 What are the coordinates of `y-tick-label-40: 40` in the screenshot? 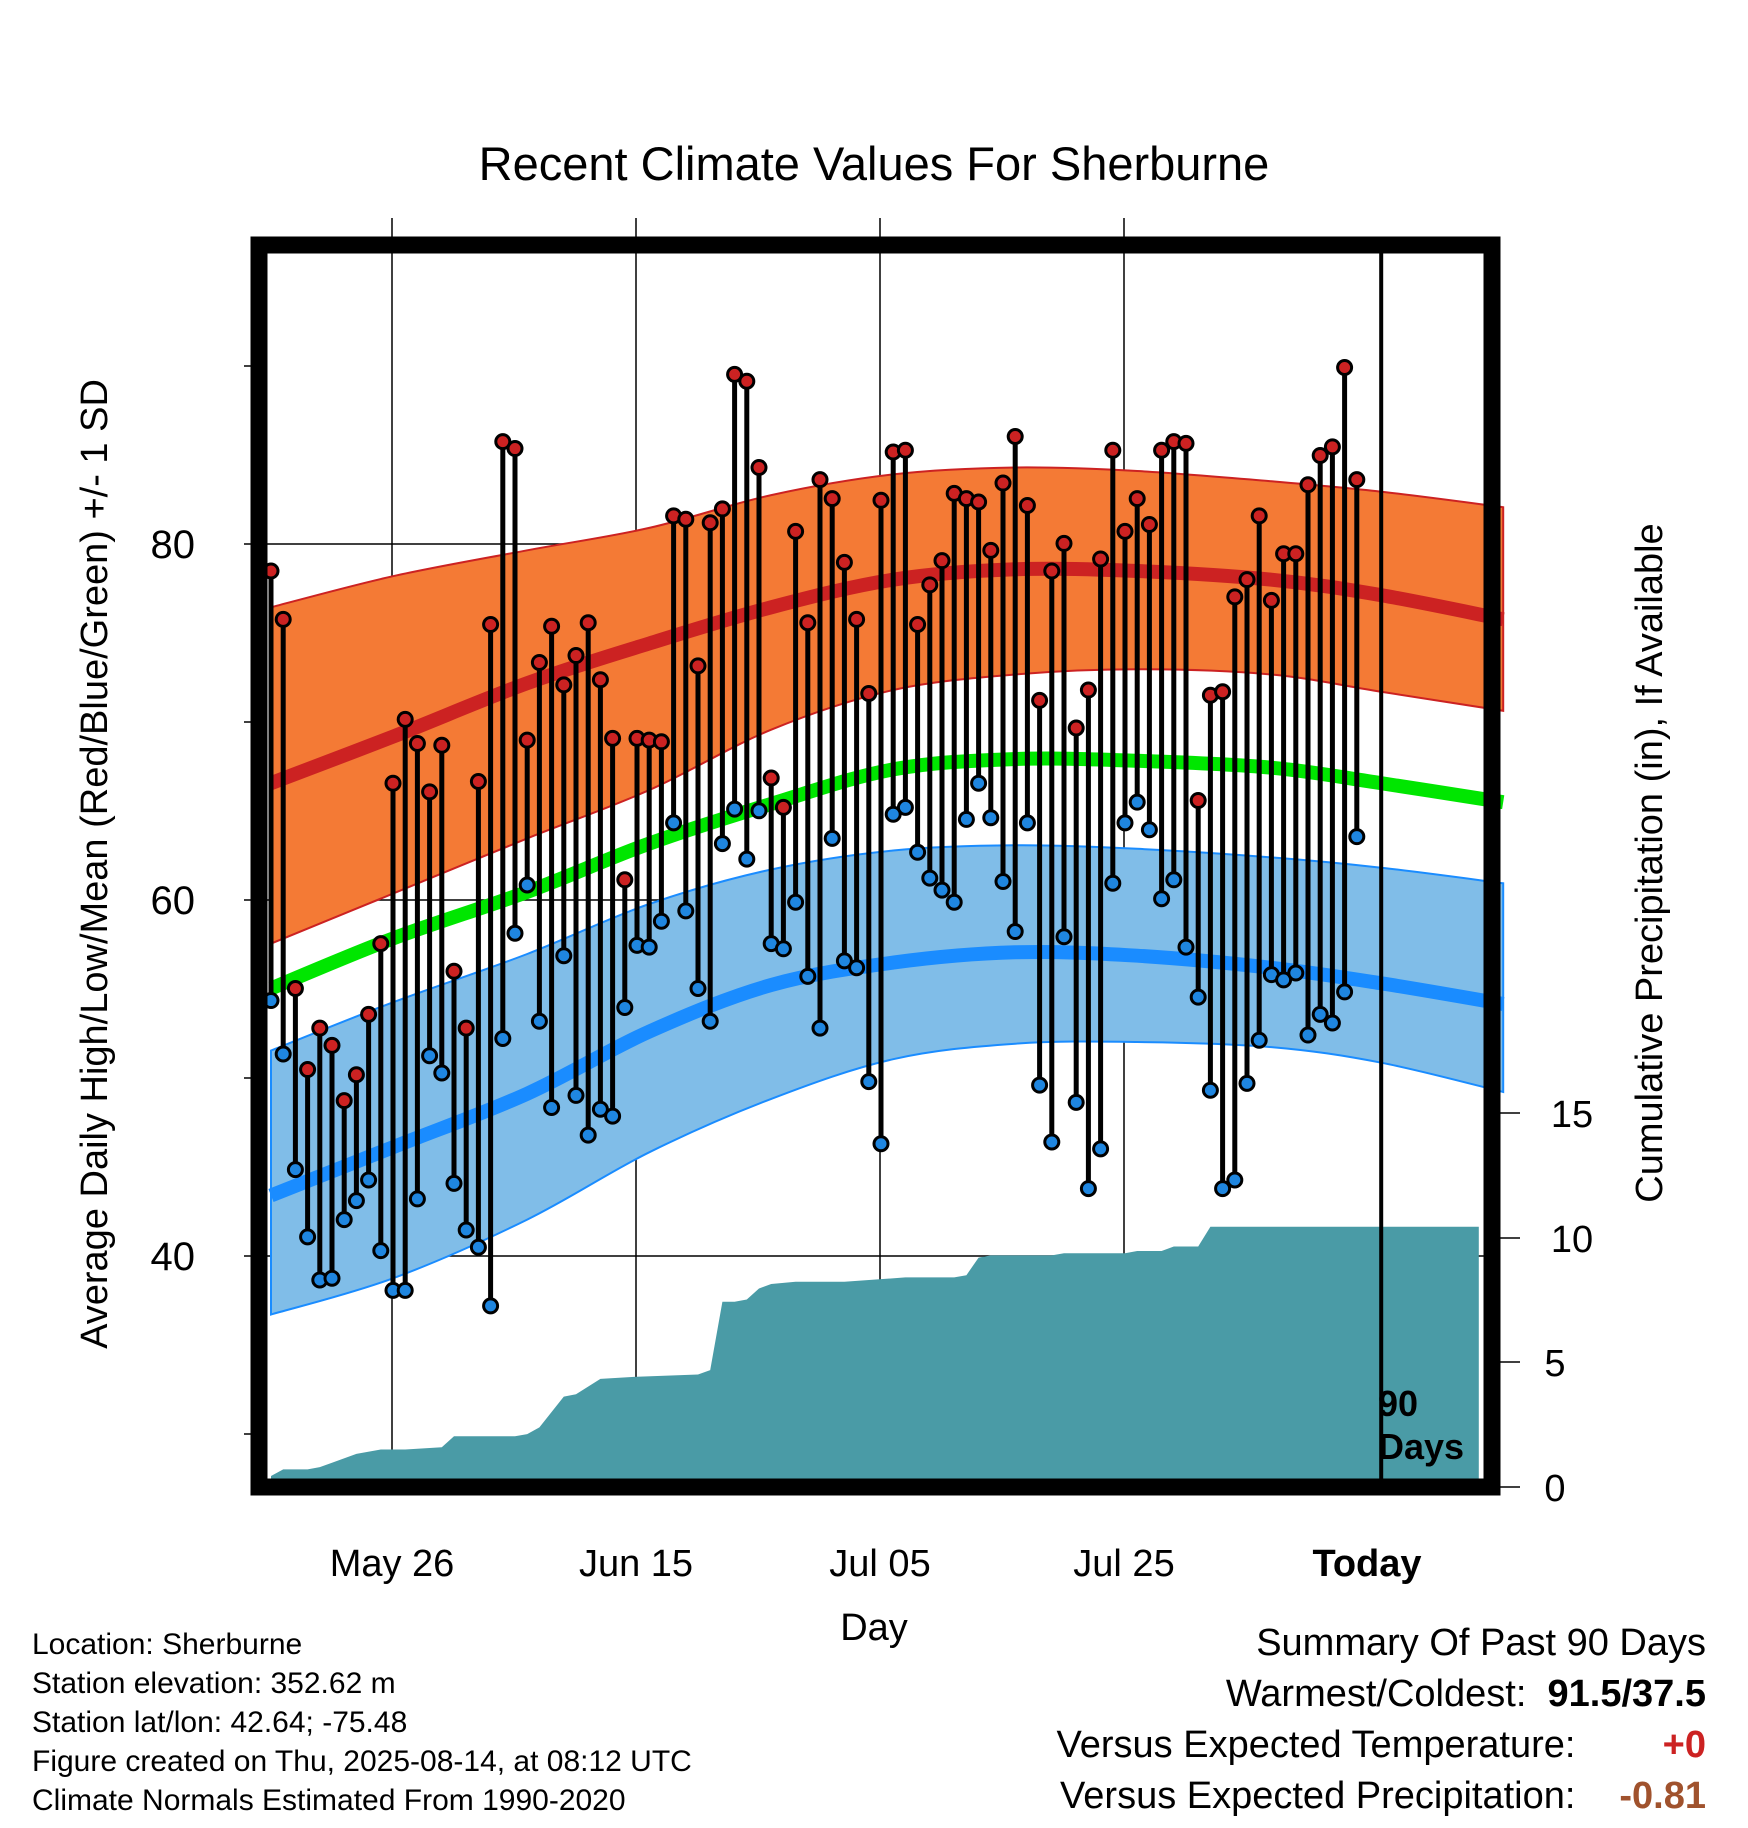 It's located at (173, 1257).